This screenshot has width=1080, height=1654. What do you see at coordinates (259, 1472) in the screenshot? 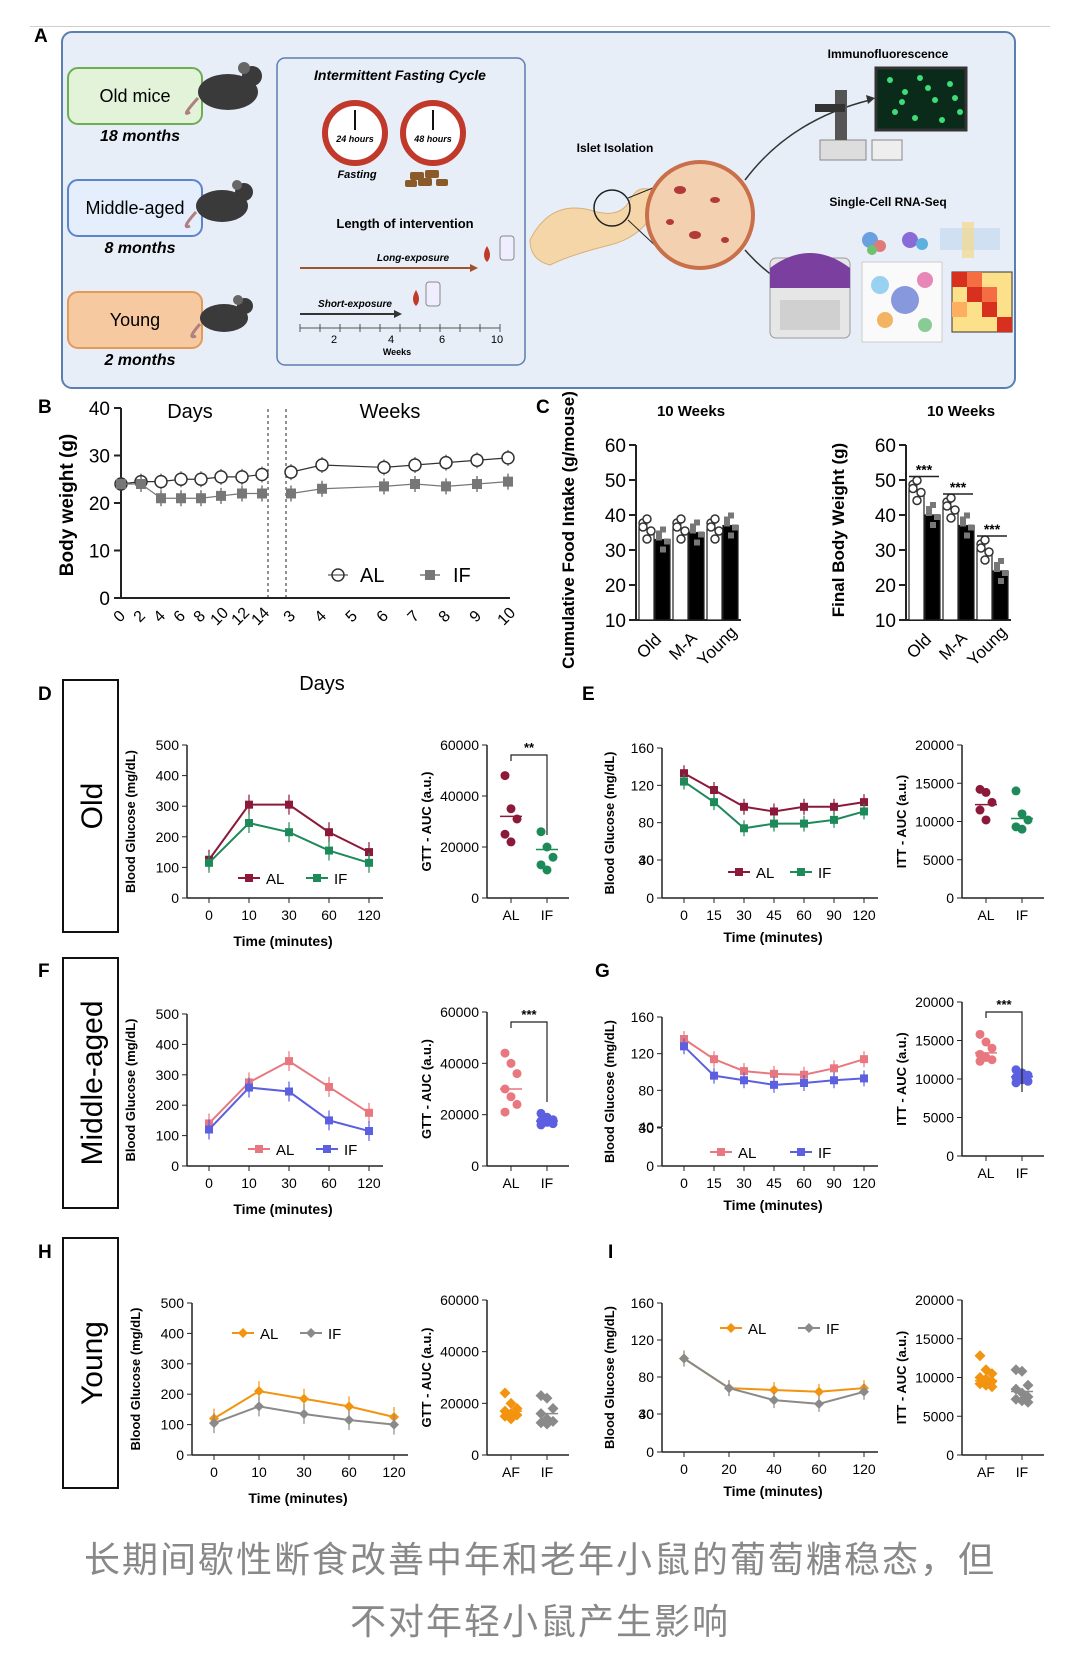
I see `x-tick-label: 10` at bounding box center [259, 1472].